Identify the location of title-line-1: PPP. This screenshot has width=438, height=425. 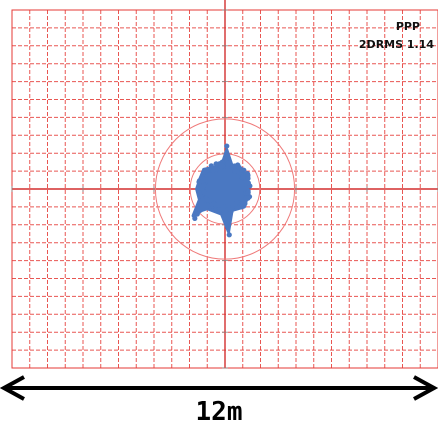
(408, 26).